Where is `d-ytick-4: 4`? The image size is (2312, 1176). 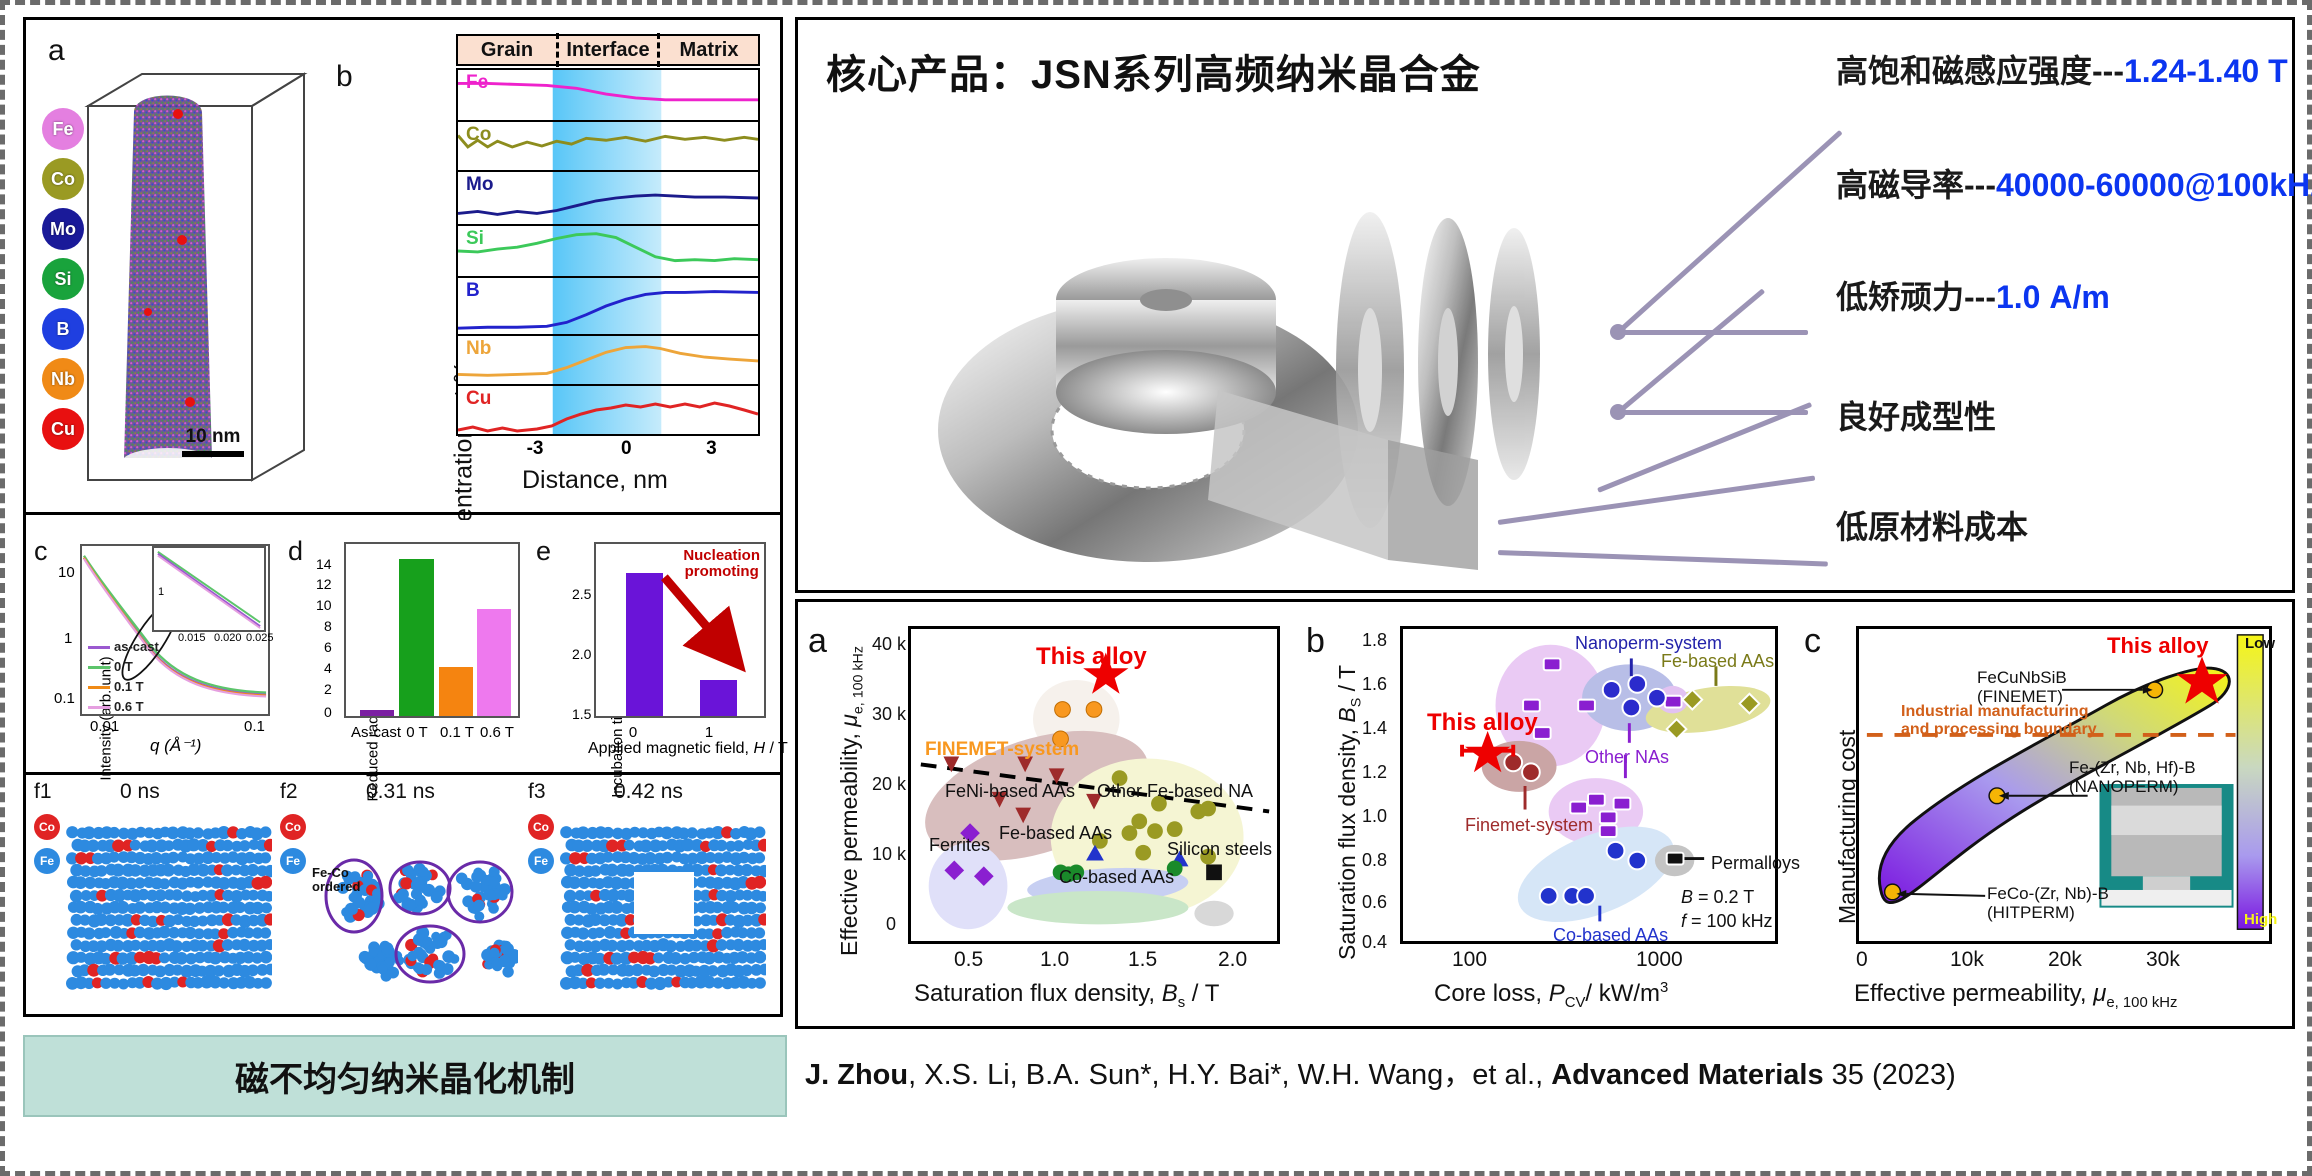
d-ytick-4: 4 is located at coordinates (328, 668).